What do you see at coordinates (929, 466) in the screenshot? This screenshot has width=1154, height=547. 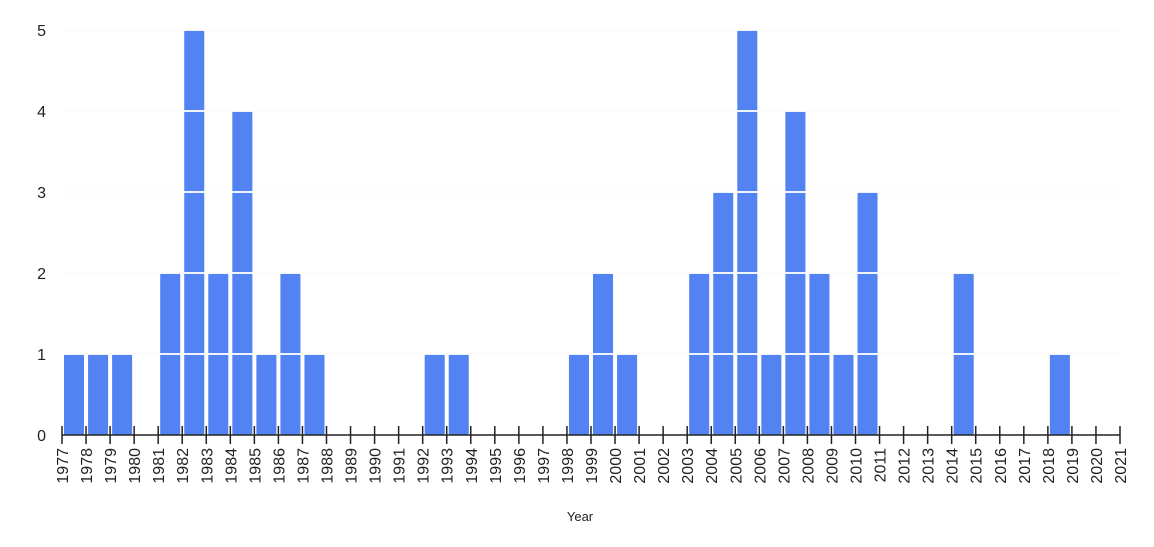 I see `x-tick-label: 2013` at bounding box center [929, 466].